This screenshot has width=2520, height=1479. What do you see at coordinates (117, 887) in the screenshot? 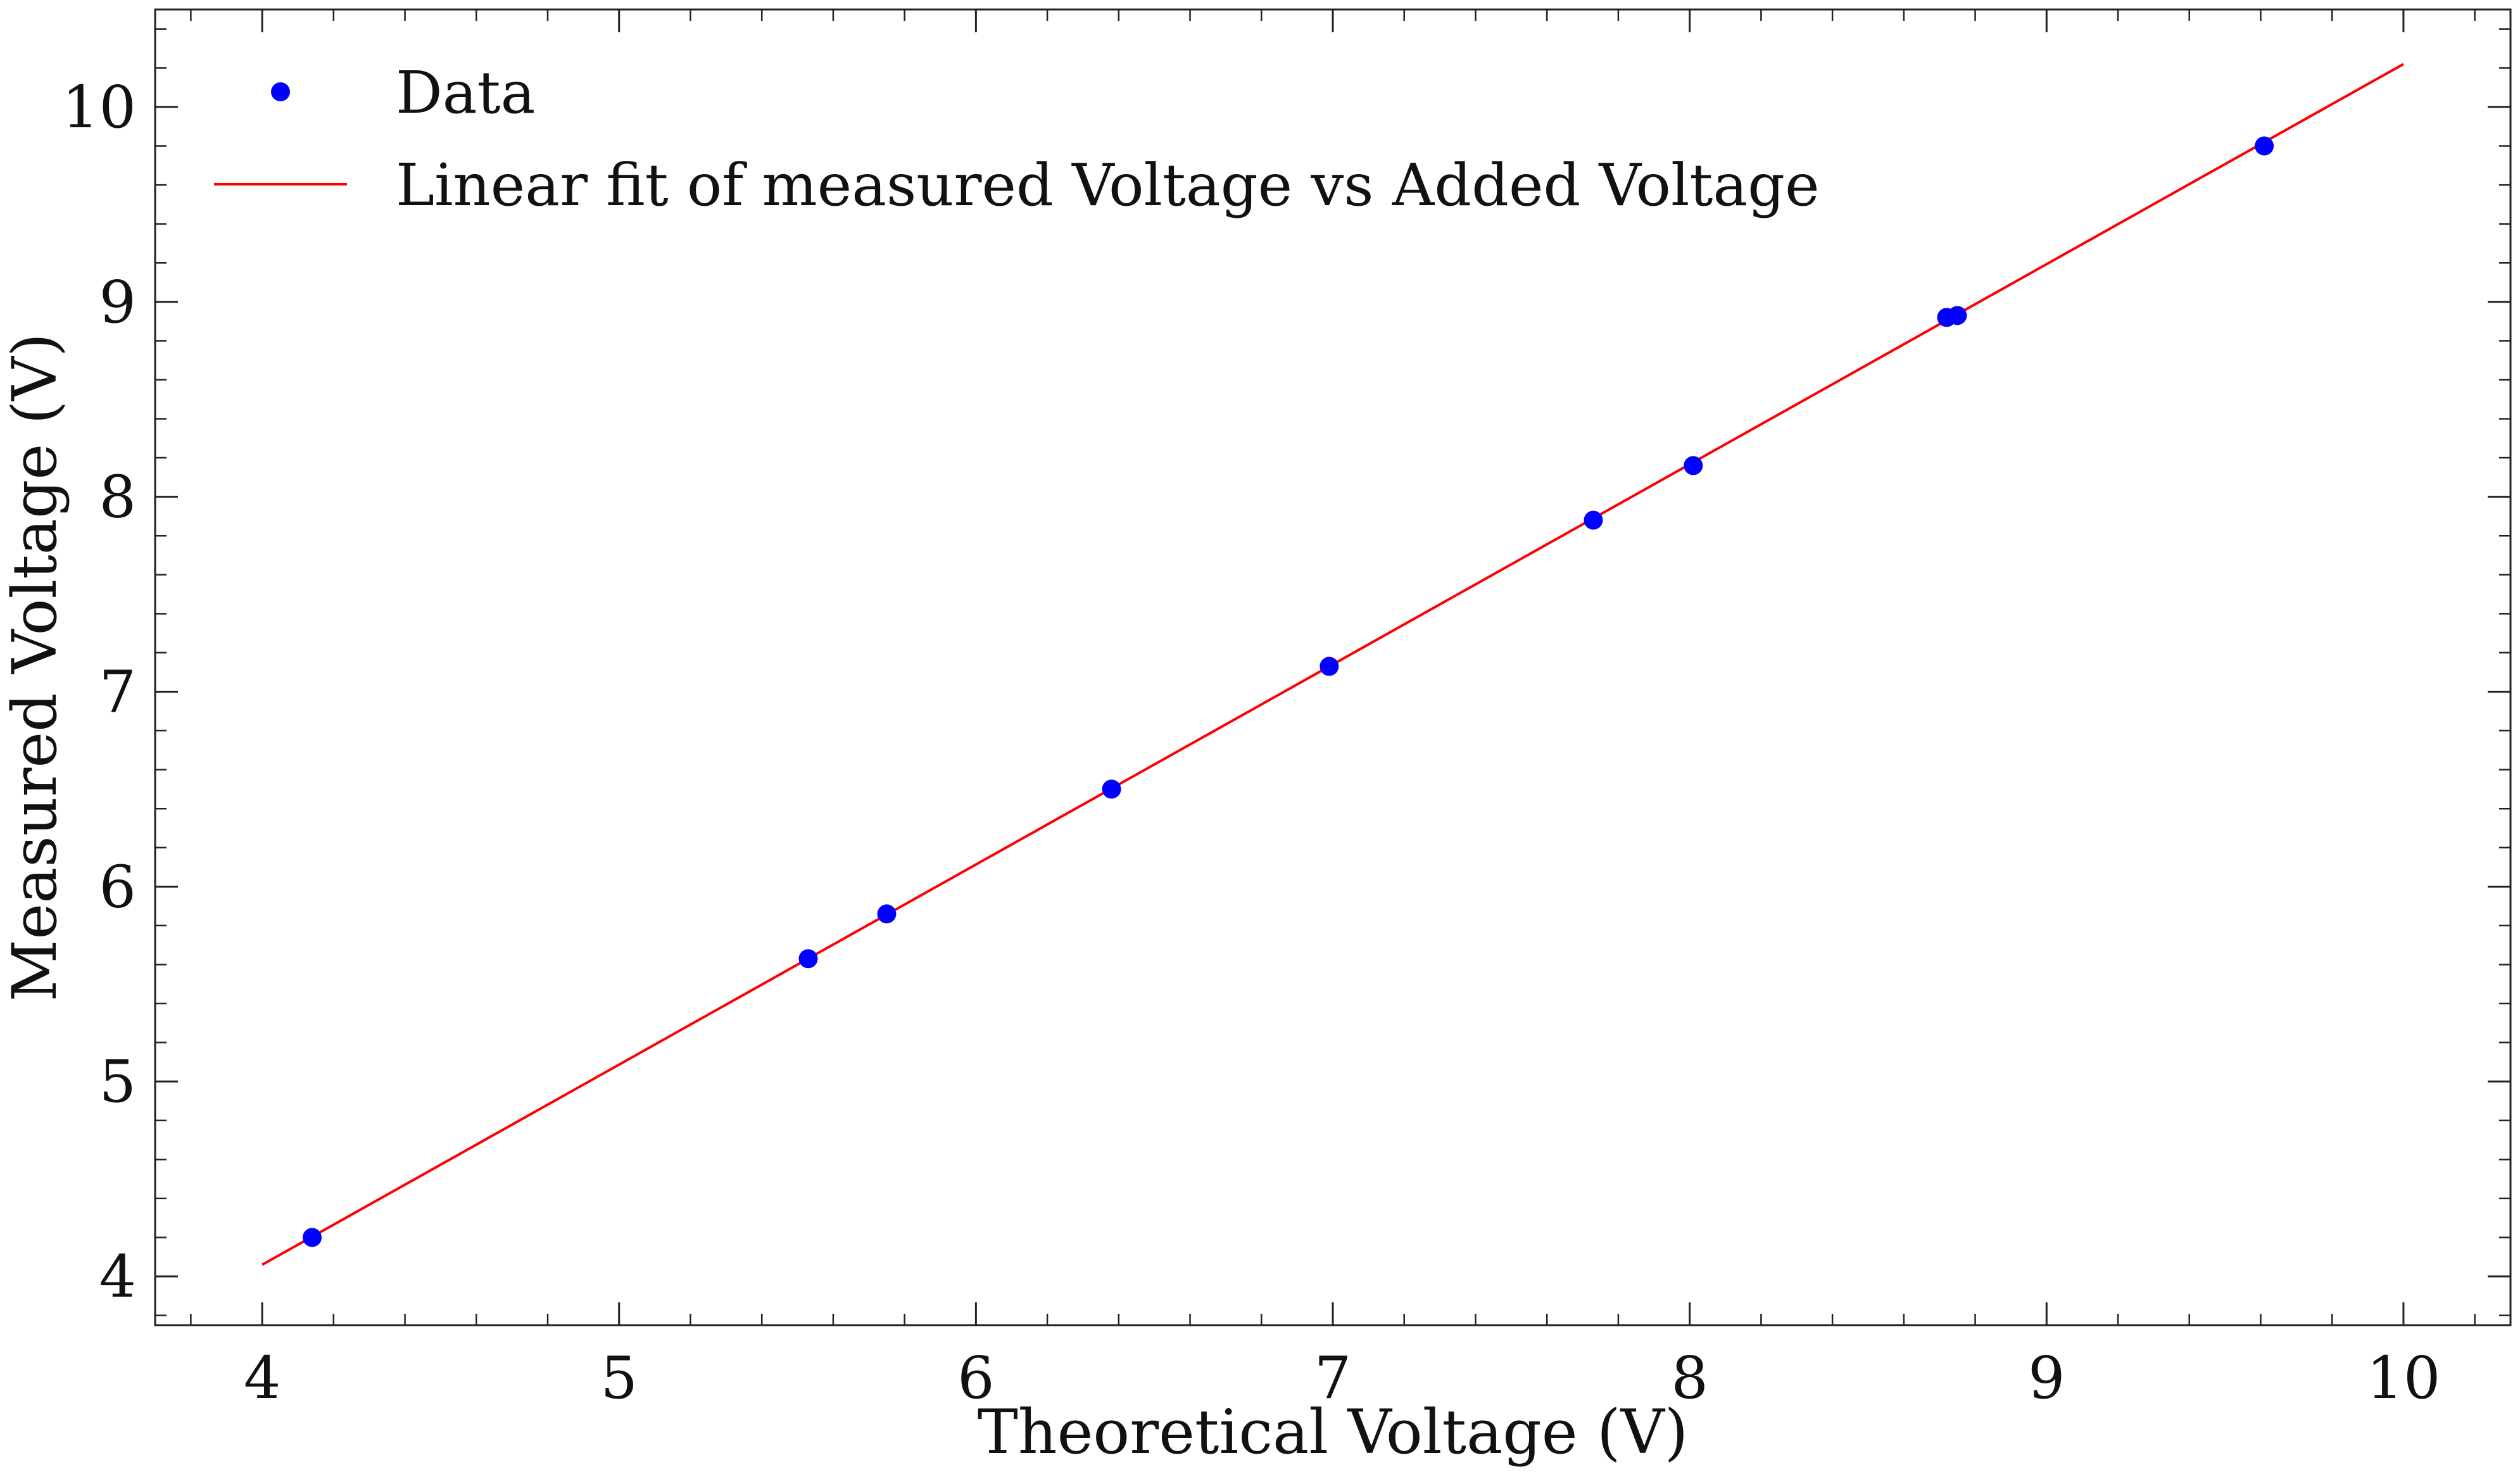
I see `y-tick-label: 6` at bounding box center [117, 887].